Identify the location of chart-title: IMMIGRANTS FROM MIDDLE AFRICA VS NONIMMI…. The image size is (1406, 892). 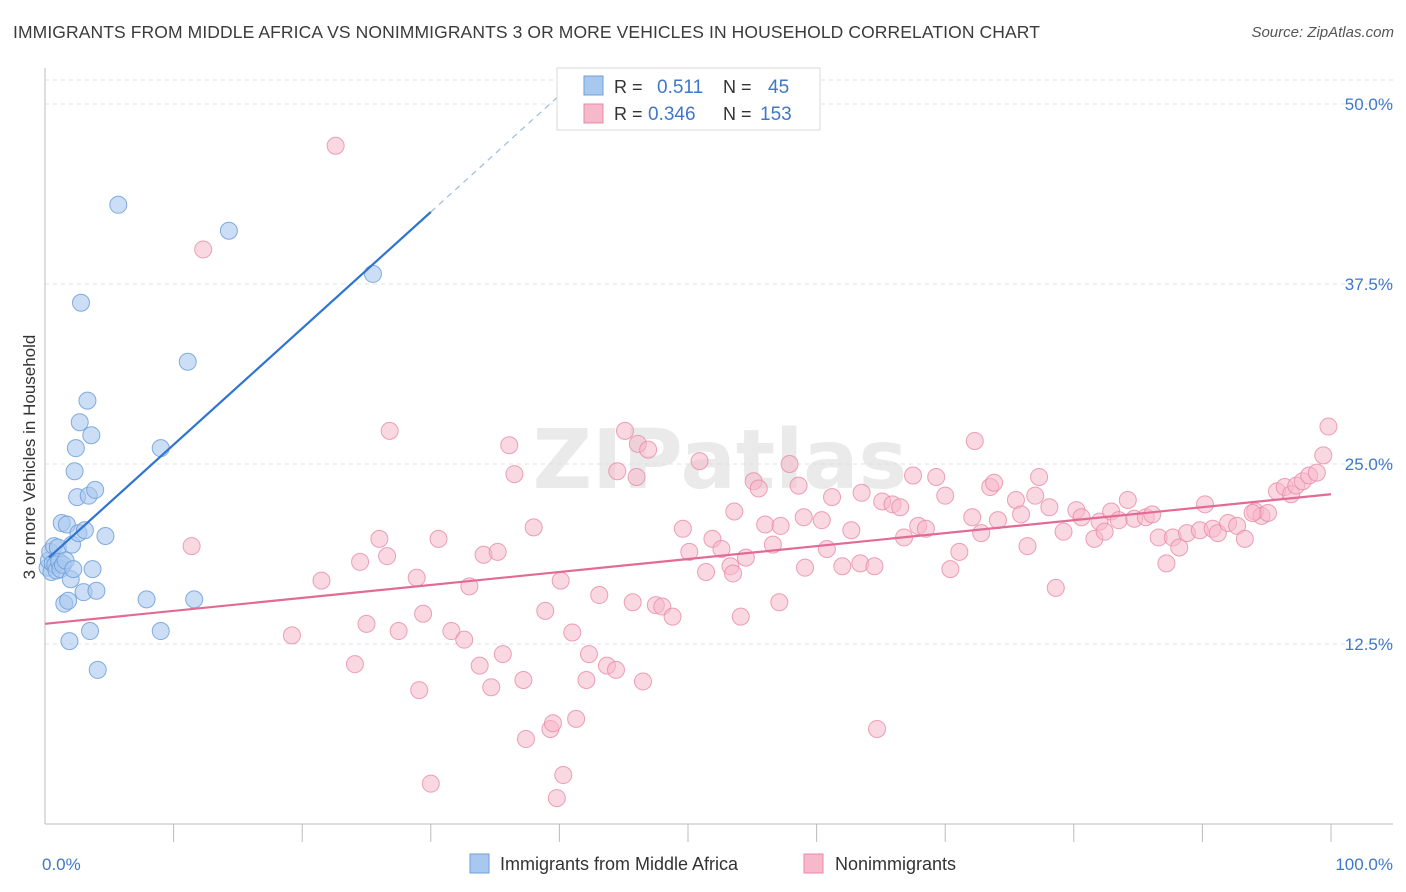
(526, 32).